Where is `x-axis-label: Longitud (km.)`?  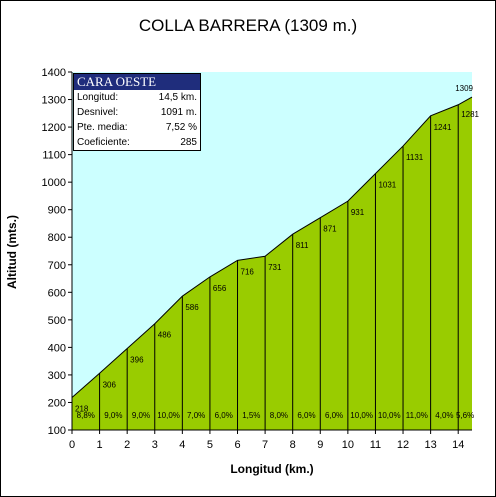
x-axis-label: Longitud (km.) is located at coordinates (272, 469).